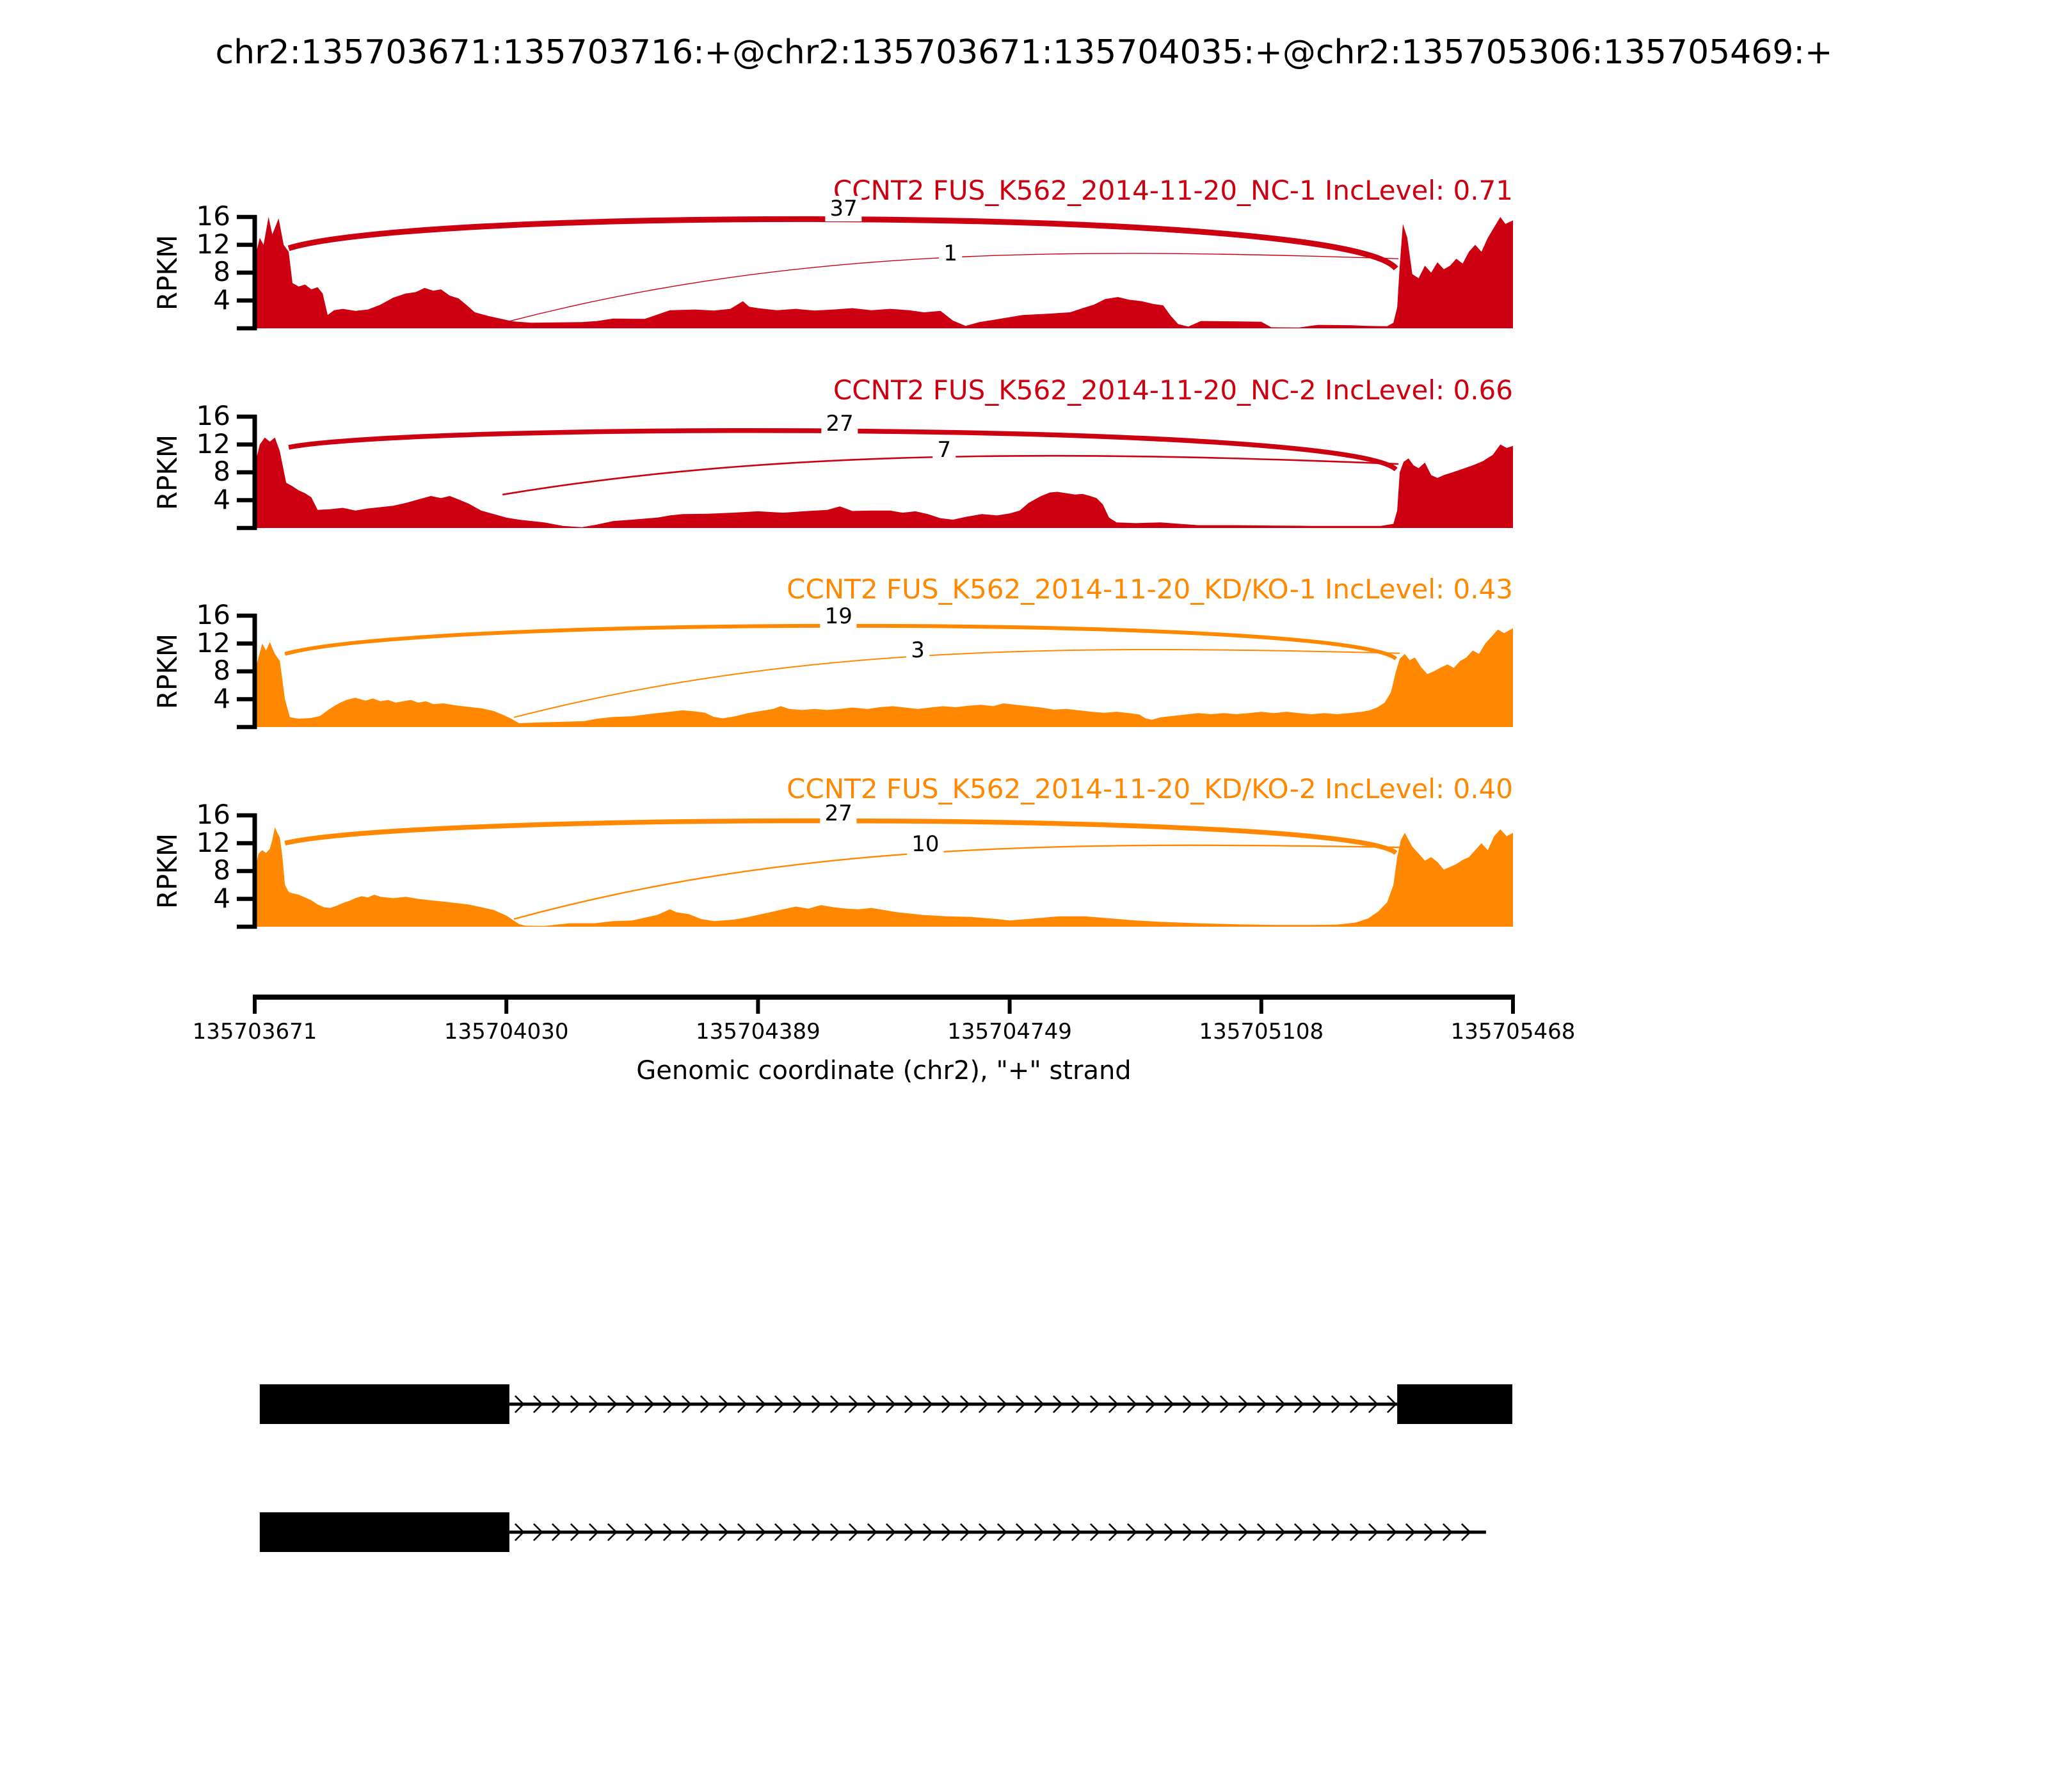  Describe the element at coordinates (1261, 1031) in the screenshot. I see `x-tick-label: 135705108` at that location.